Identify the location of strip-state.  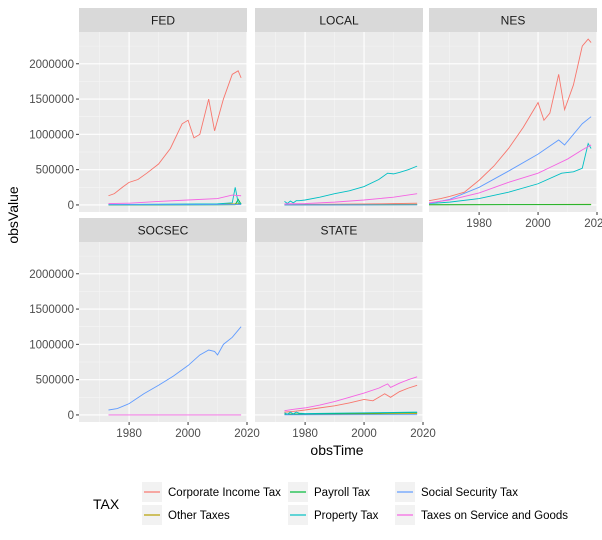
(339, 230).